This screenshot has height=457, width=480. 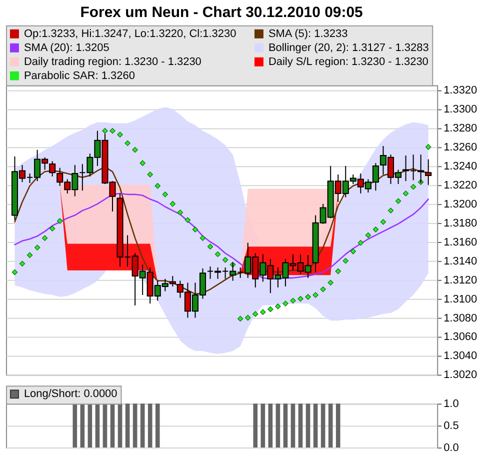 I want to click on chart-title: Forex um Neun - Chart 30.12.2010 09:05, so click(x=221, y=12).